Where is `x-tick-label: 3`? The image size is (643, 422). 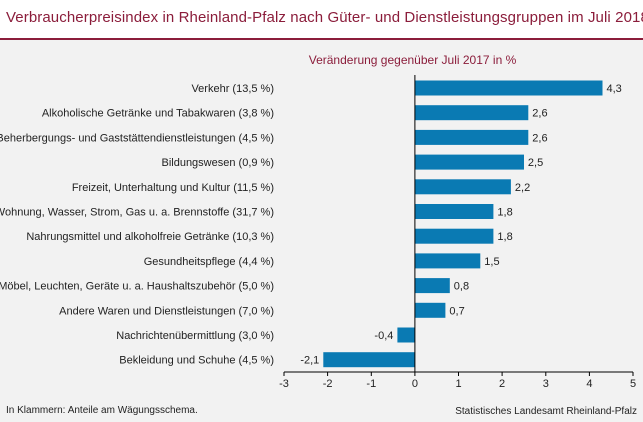 x-tick-label: 3 is located at coordinates (546, 384).